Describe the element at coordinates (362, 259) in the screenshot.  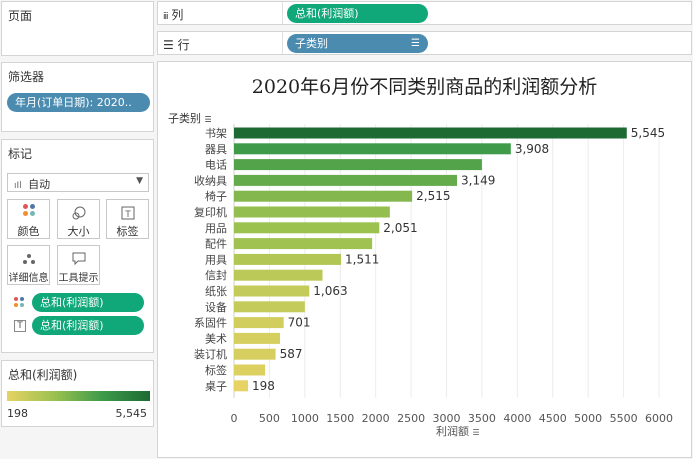
I see `data-label: 1,511` at that location.